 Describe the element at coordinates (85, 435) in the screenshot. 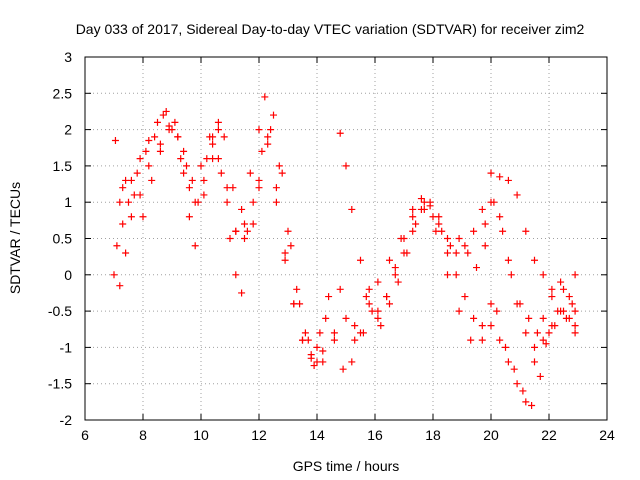

I see `x-tick-label: 6` at that location.